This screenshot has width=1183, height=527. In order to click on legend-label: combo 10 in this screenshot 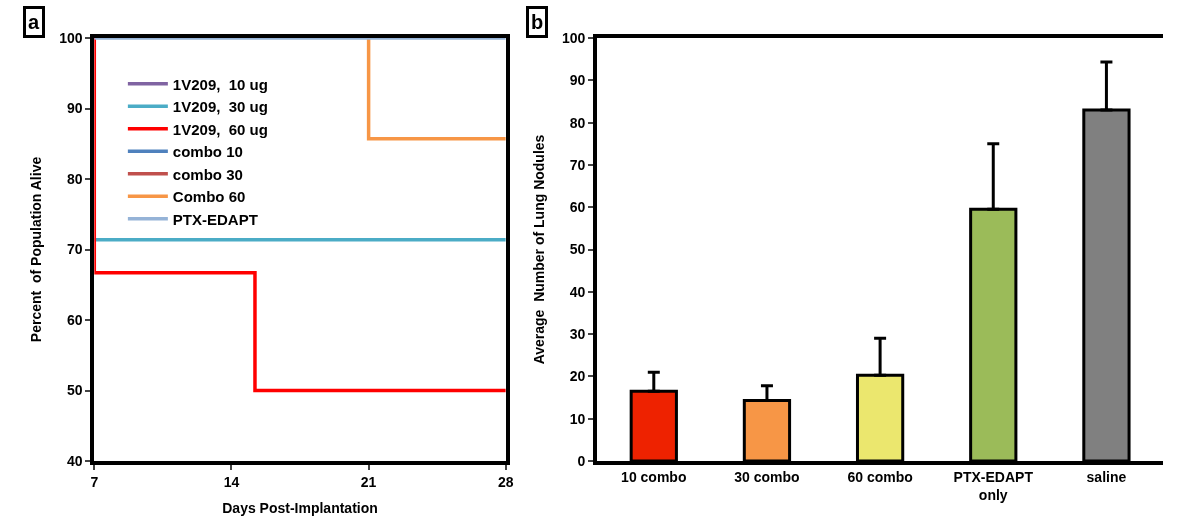, I will do `click(207, 152)`.